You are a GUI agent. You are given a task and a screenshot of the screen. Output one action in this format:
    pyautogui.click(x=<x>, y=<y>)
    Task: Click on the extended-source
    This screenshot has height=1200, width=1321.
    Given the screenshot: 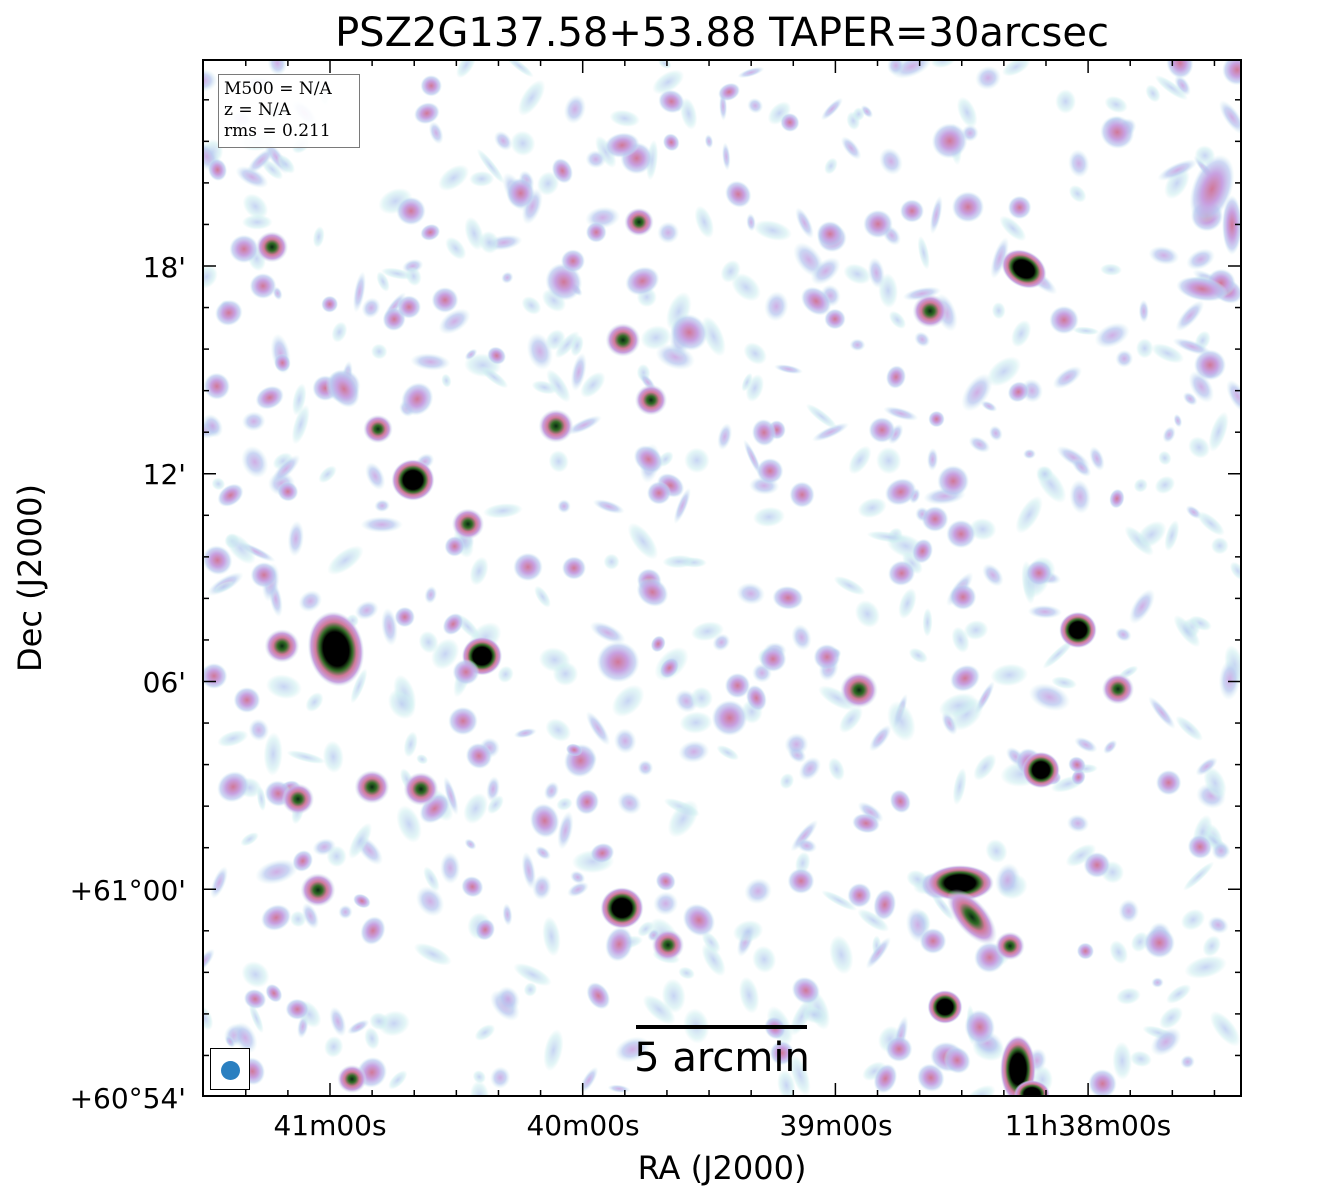 What is the action you would take?
    pyautogui.click(x=336, y=649)
    